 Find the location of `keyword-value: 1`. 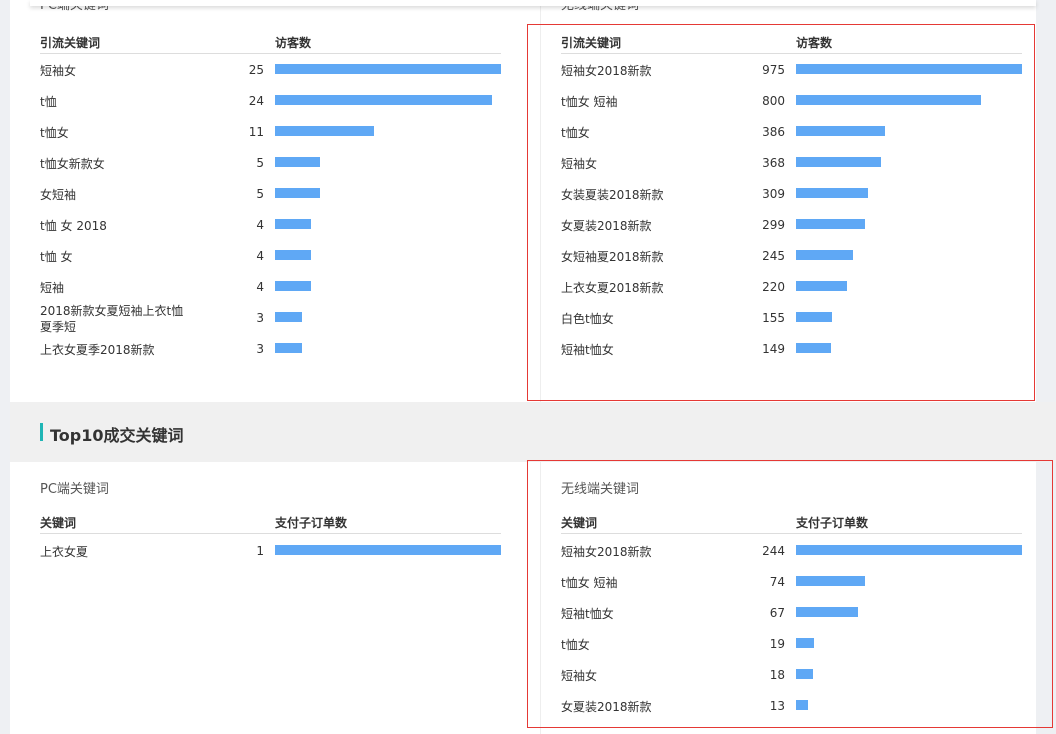

keyword-value: 1 is located at coordinates (260, 551).